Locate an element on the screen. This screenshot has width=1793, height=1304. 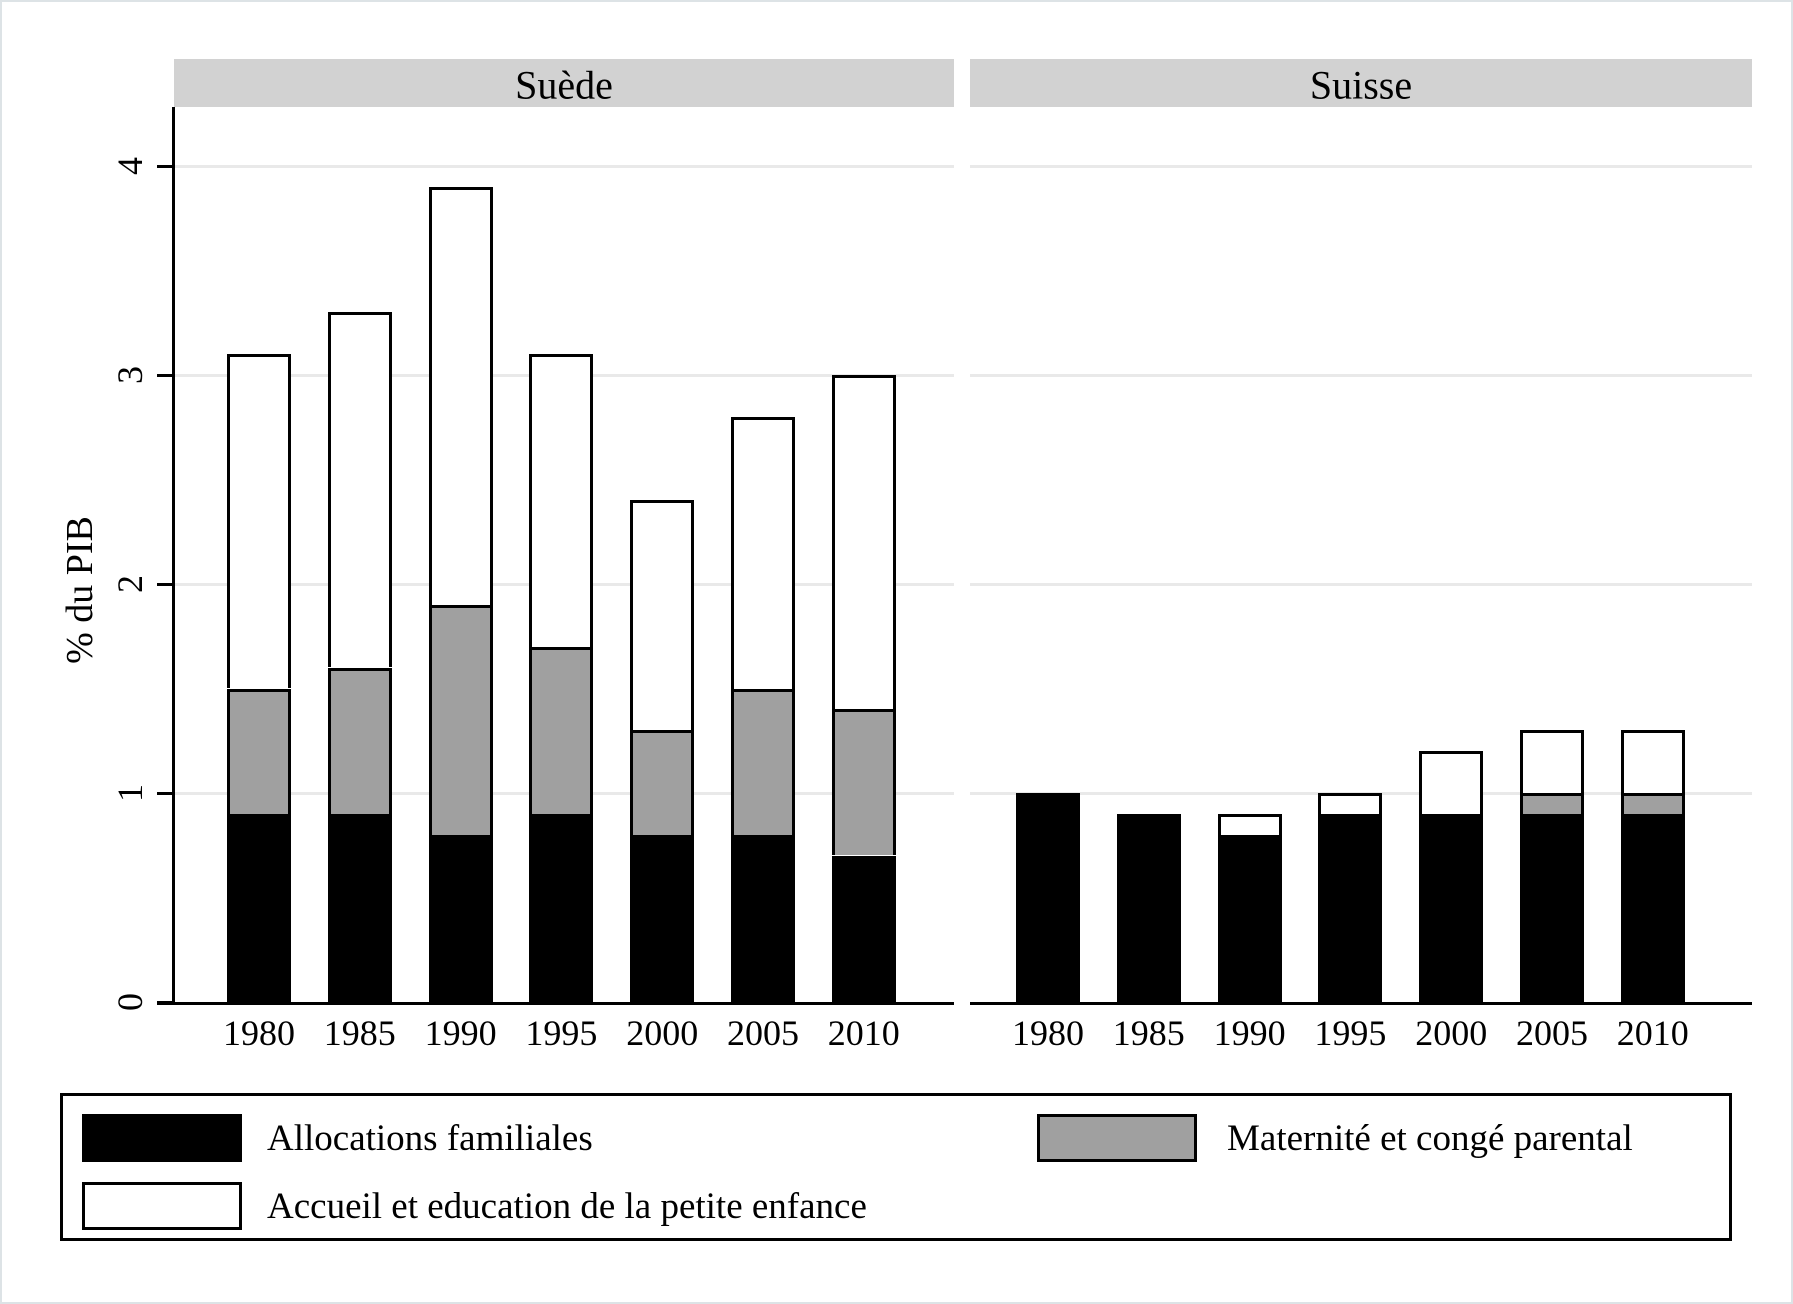
x-axis-panel0 is located at coordinates (555, 1003).